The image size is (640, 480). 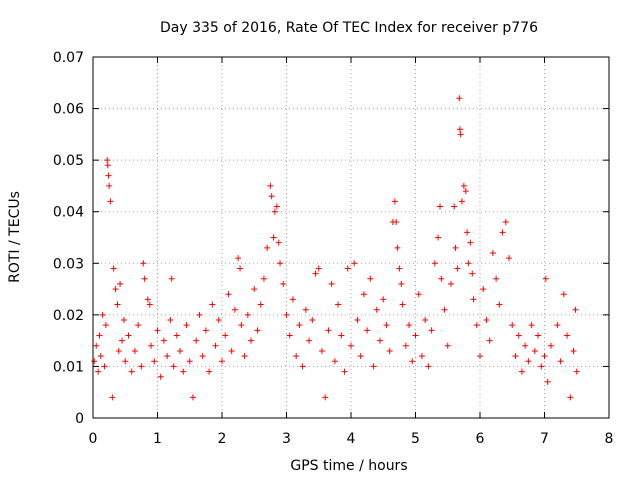 I want to click on y-axis-label: ROTI / TECUs, so click(x=15, y=237).